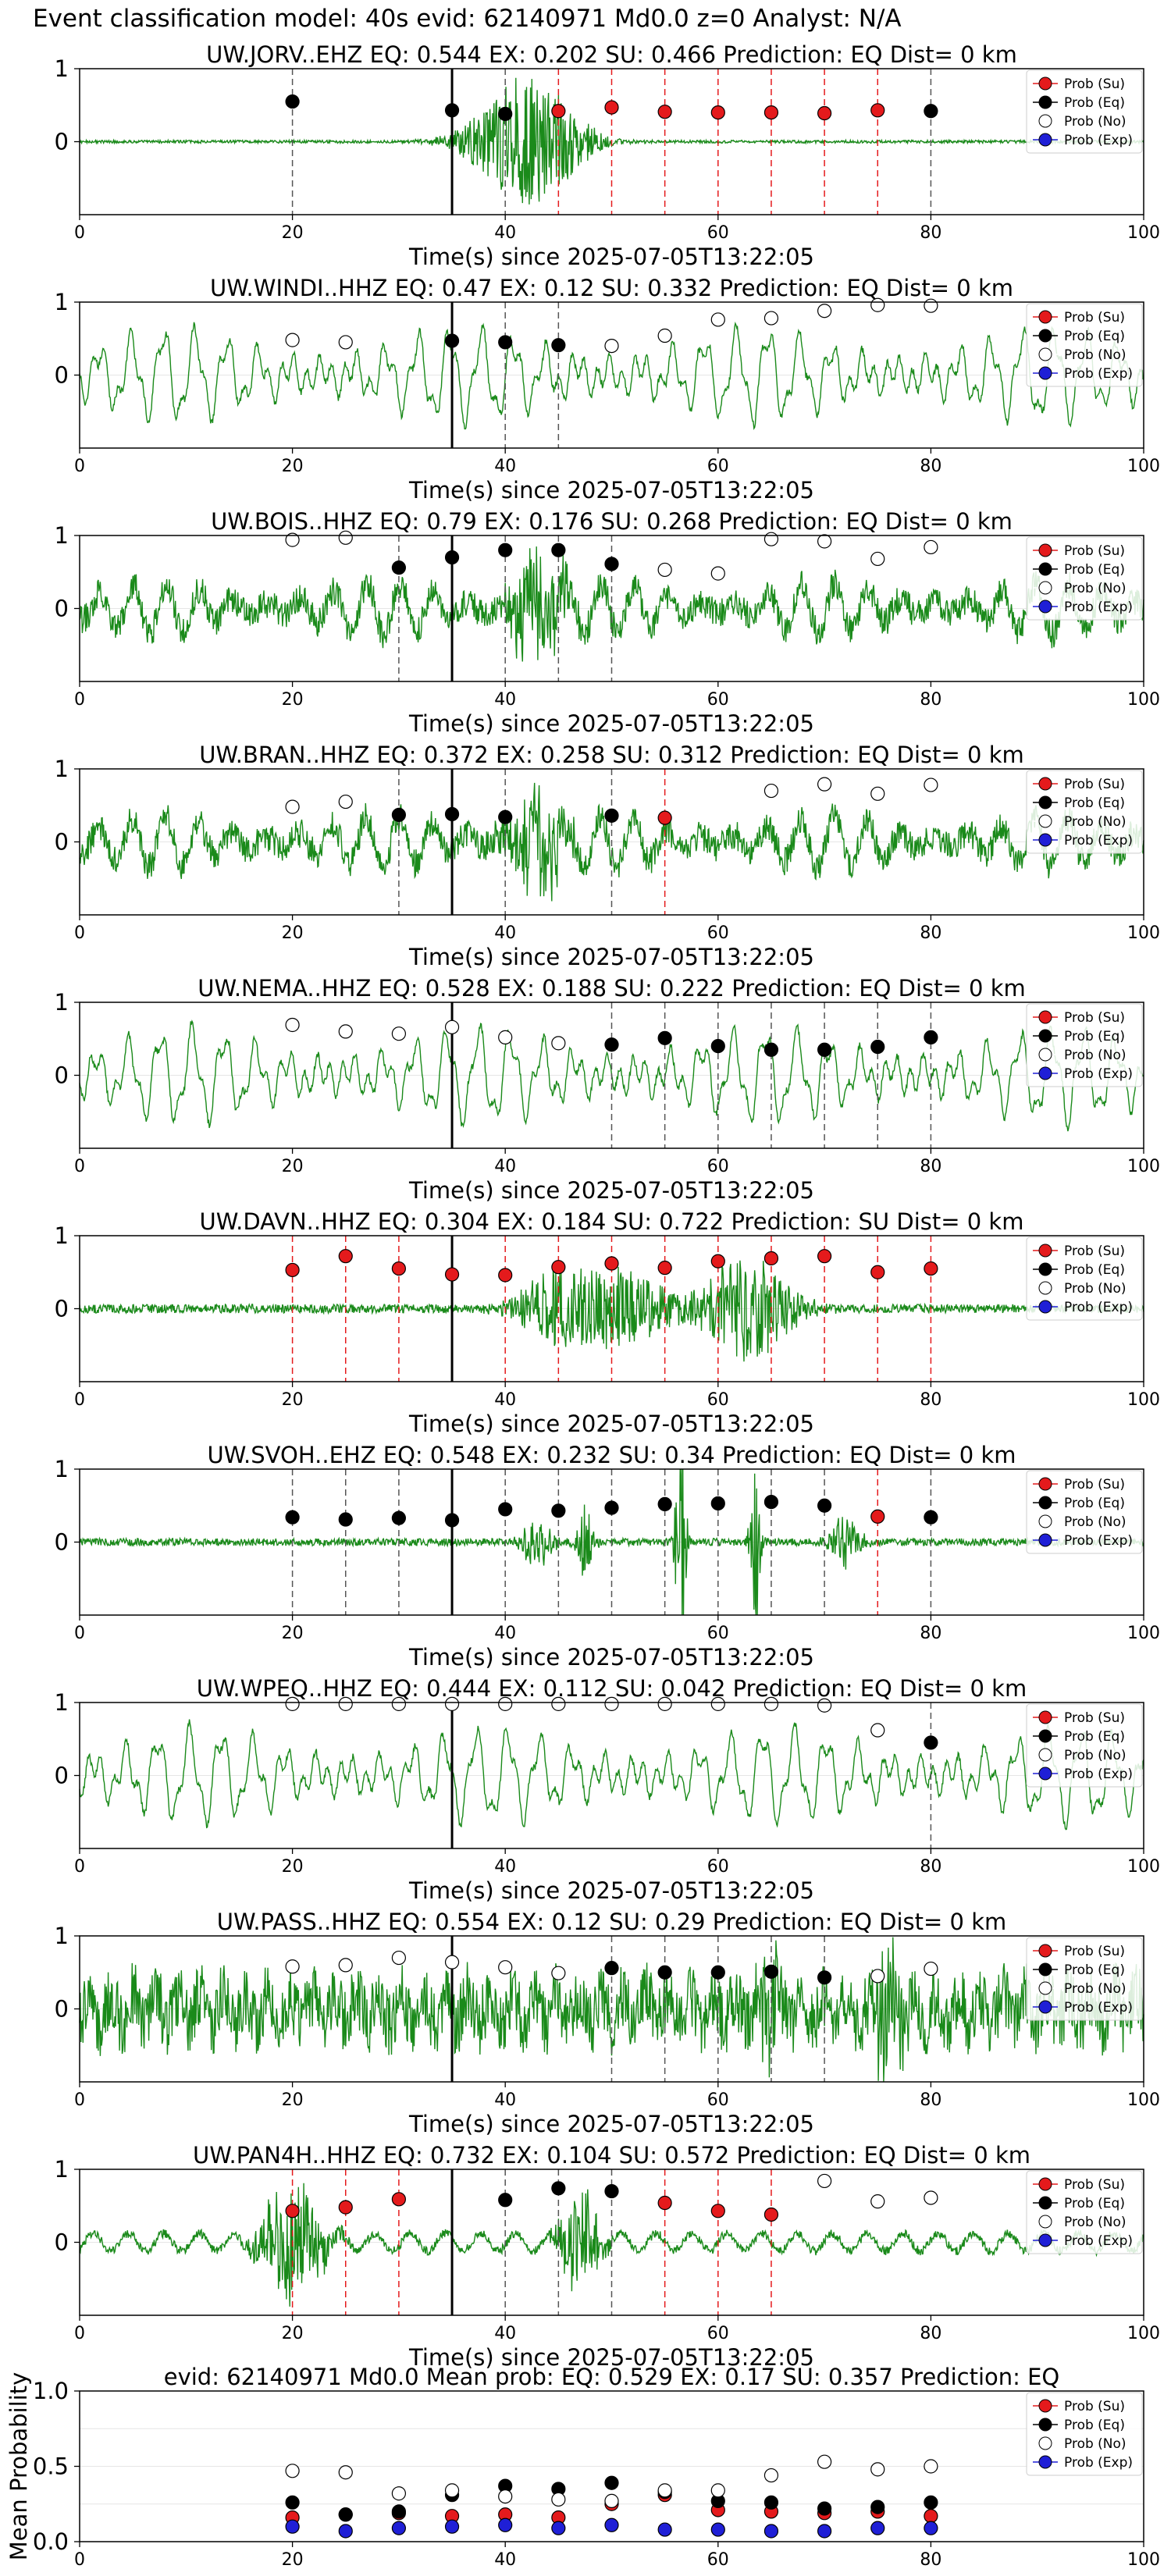  I want to click on y-tick-label: 1.0, so click(51, 2391).